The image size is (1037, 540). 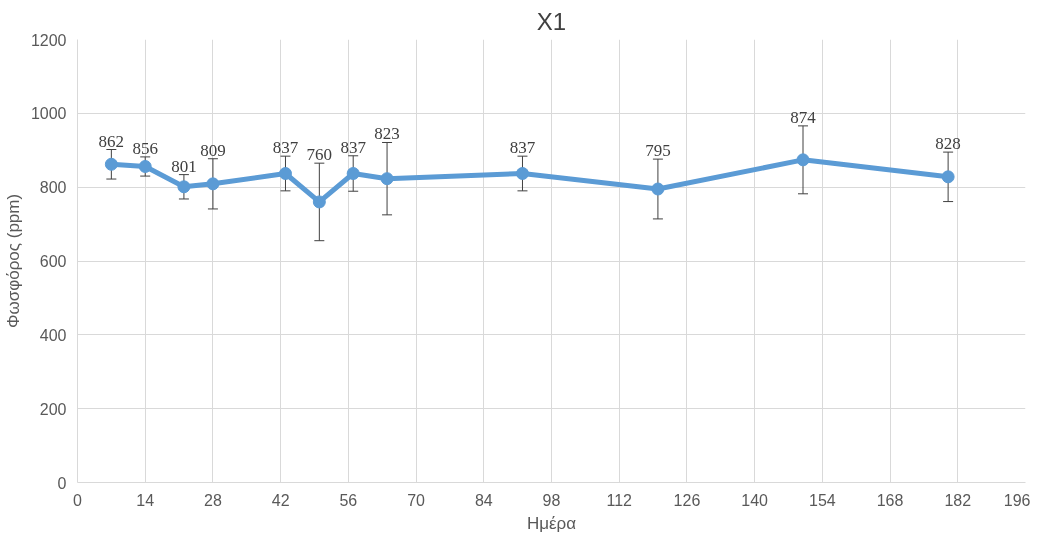 I want to click on y-tick-label: 600, so click(x=53, y=261).